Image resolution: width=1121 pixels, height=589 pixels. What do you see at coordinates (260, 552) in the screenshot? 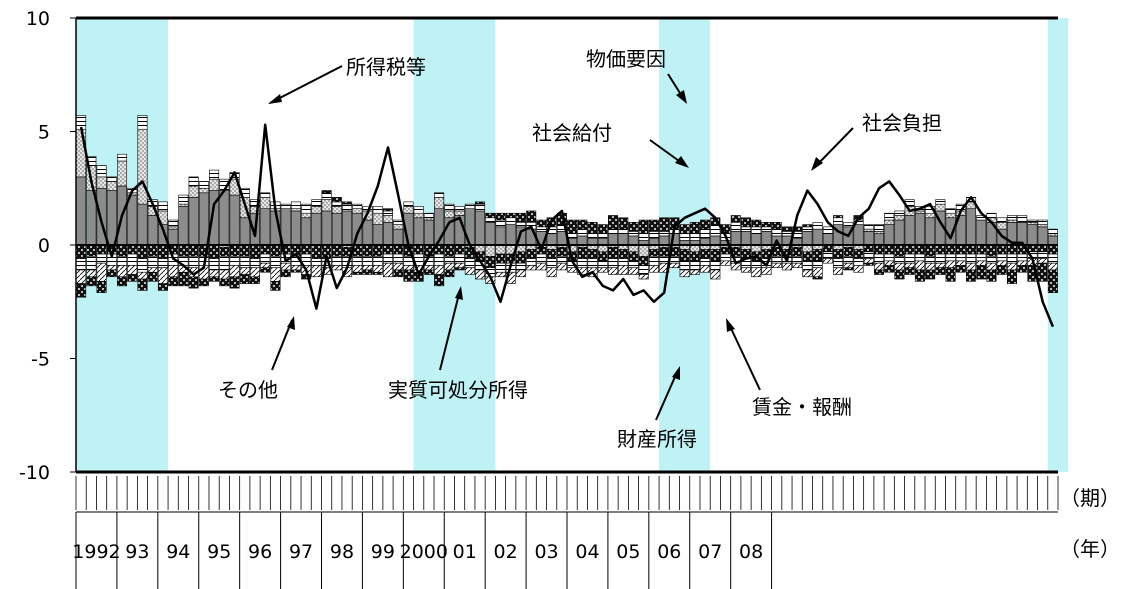
I see `year-label: 96` at bounding box center [260, 552].